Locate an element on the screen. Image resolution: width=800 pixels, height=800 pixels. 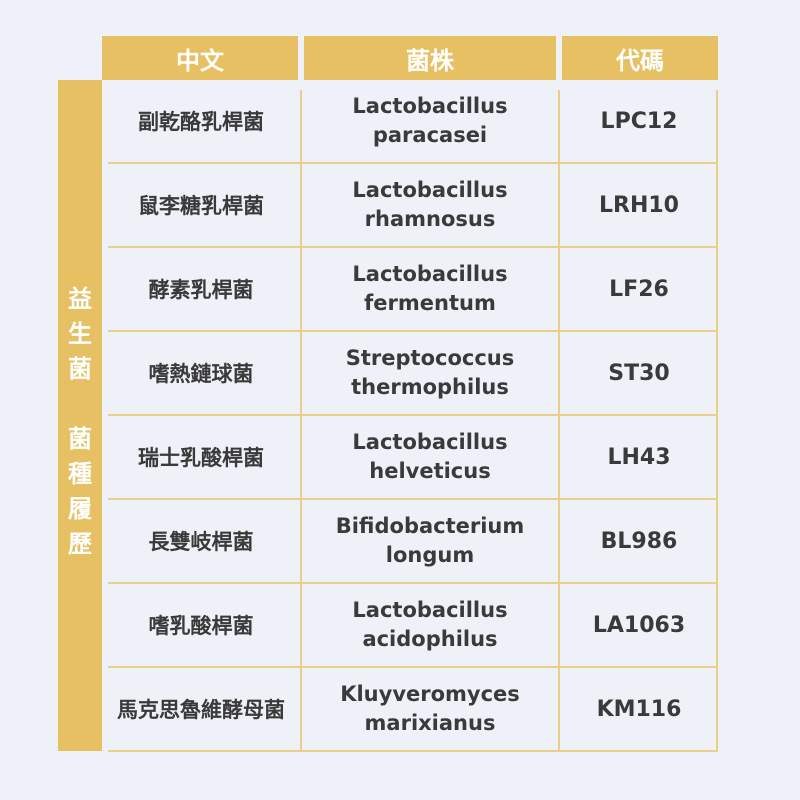
header-code: 代碼 is located at coordinates (640, 58).